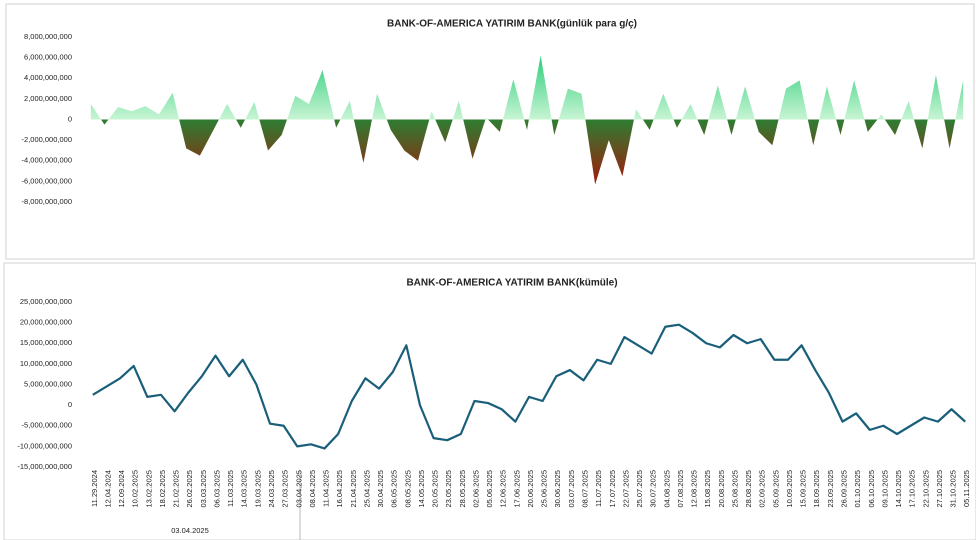 This screenshot has height=540, width=976. What do you see at coordinates (271, 489) in the screenshot?
I see `x-tick-label: 24.03.2025` at bounding box center [271, 489].